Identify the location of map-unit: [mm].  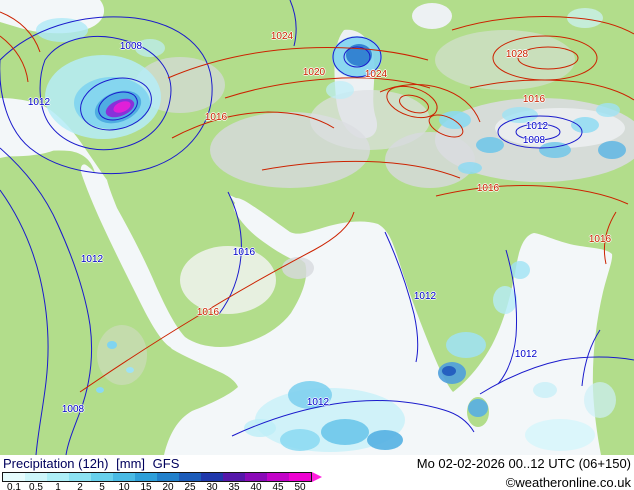
(131, 463).